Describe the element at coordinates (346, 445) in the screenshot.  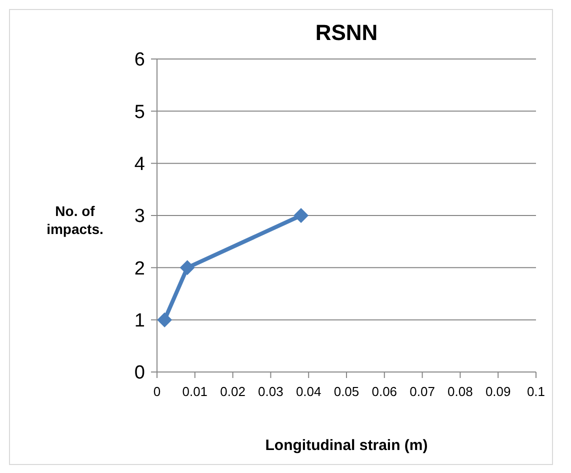
I see `x-axis-title: Longitudinal strain (m)` at that location.